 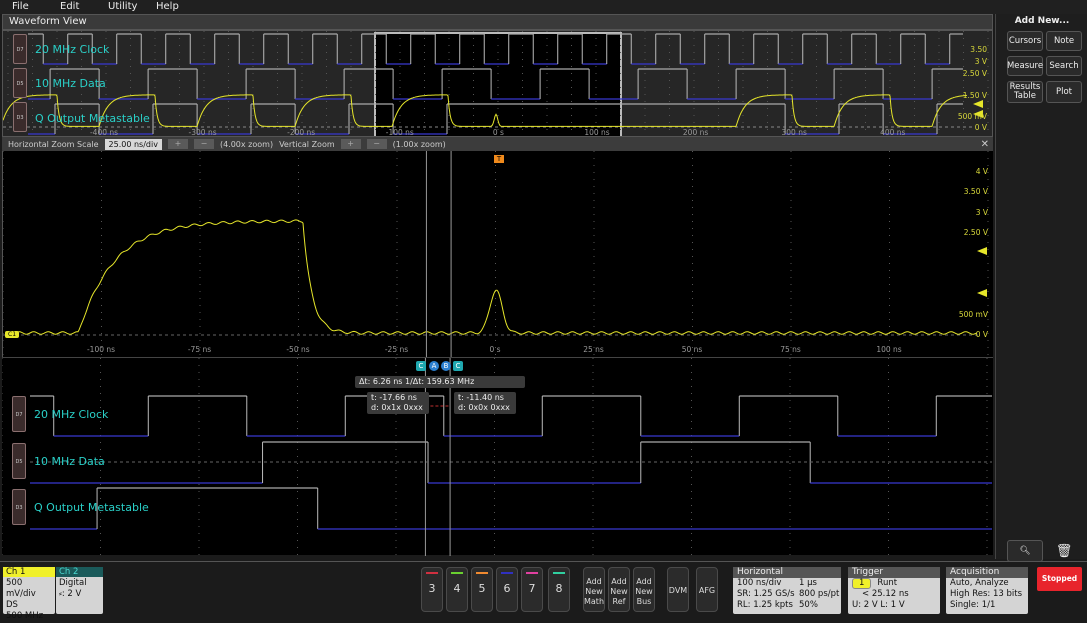 What do you see at coordinates (307, 144) in the screenshot?
I see `v-zoom-label: Vertical Zoom` at bounding box center [307, 144].